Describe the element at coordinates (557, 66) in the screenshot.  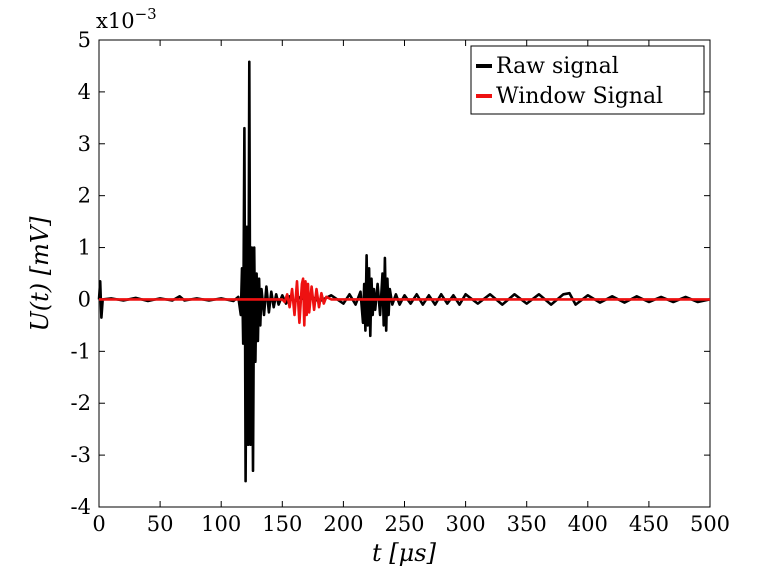
I see `legend-label-raw-signal: Raw signal` at that location.